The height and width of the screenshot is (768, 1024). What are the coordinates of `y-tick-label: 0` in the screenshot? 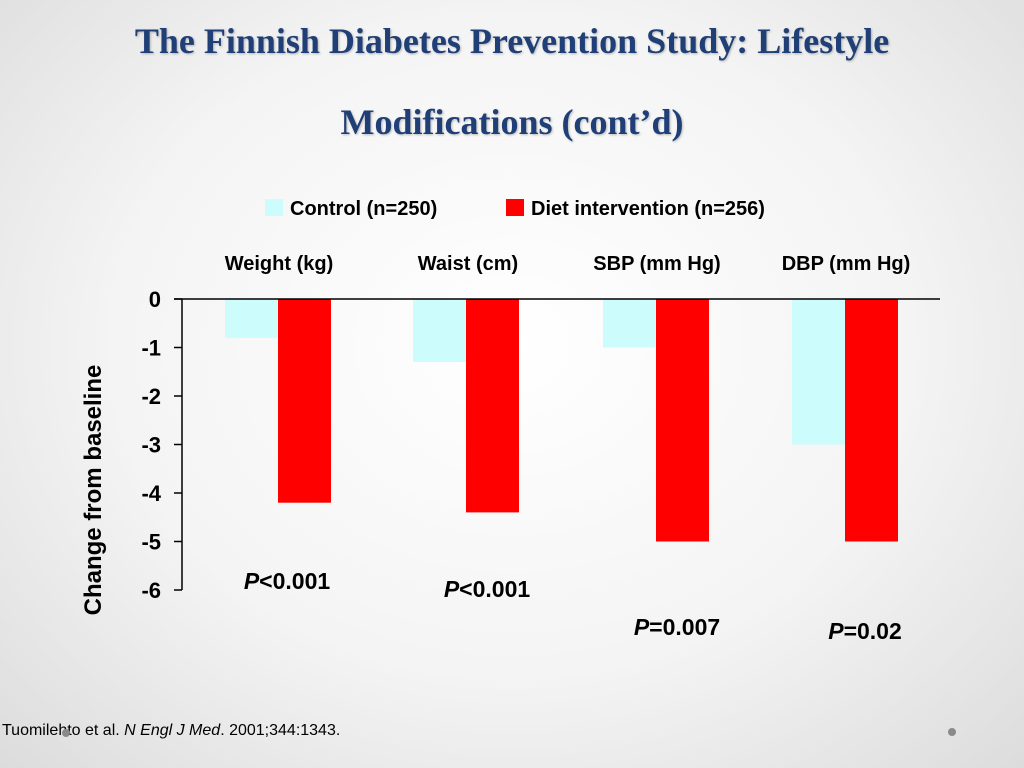 It's located at (155, 299).